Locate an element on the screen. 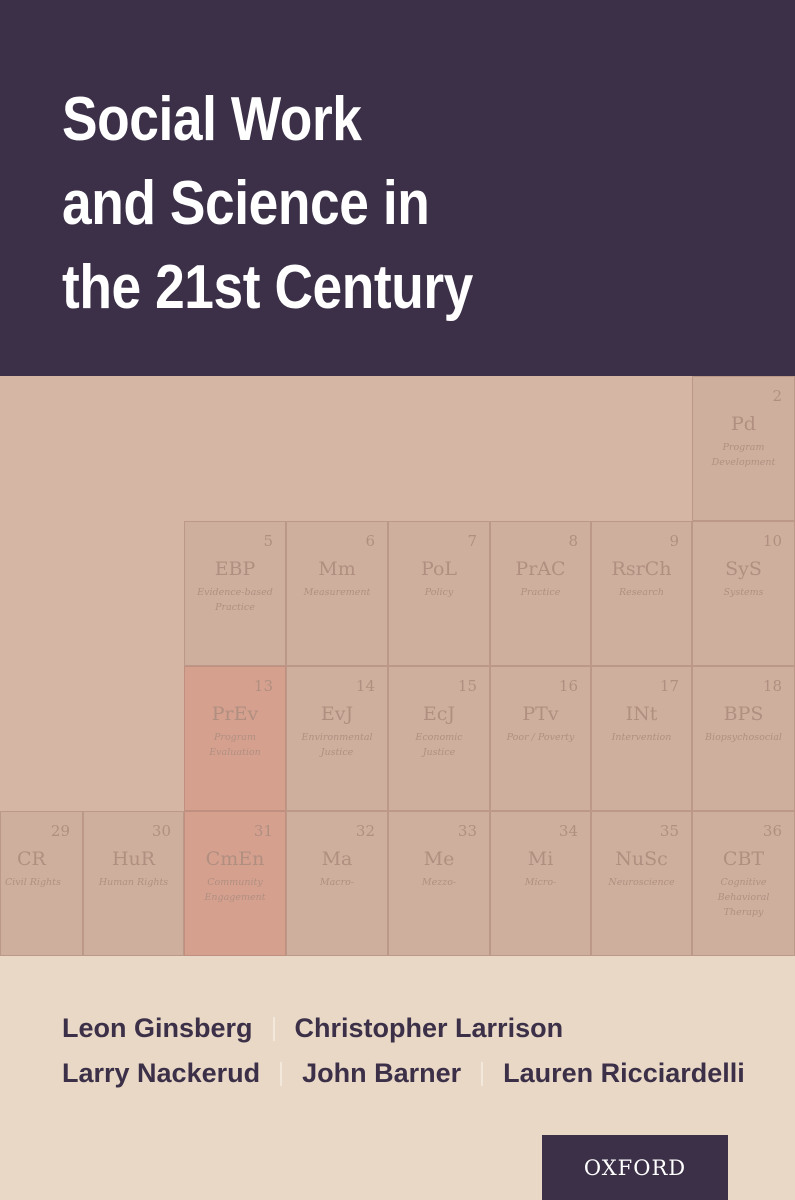  element-cell: 7 PoL Policy is located at coordinates (439, 593).